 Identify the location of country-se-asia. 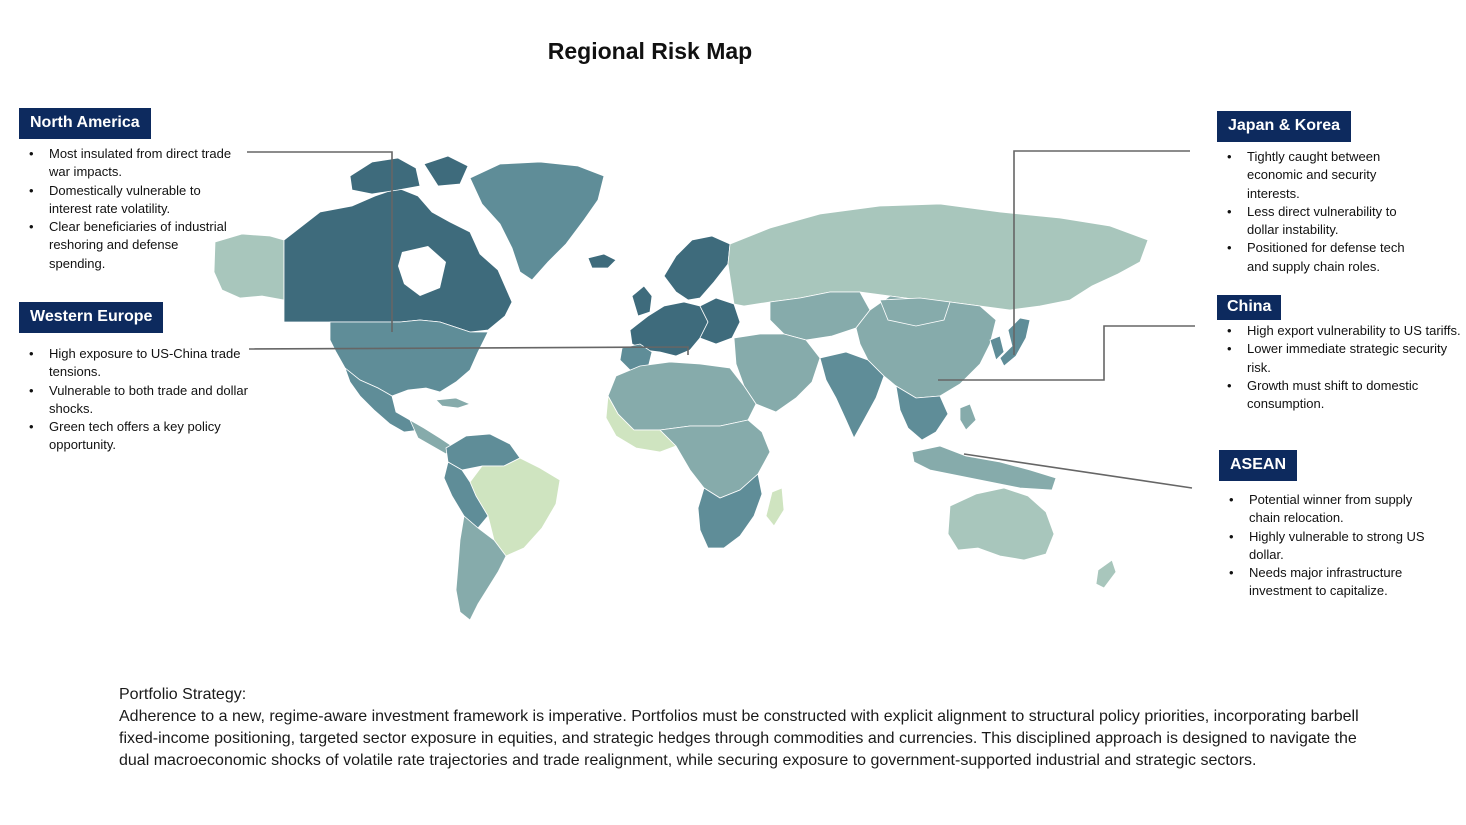
(922, 413).